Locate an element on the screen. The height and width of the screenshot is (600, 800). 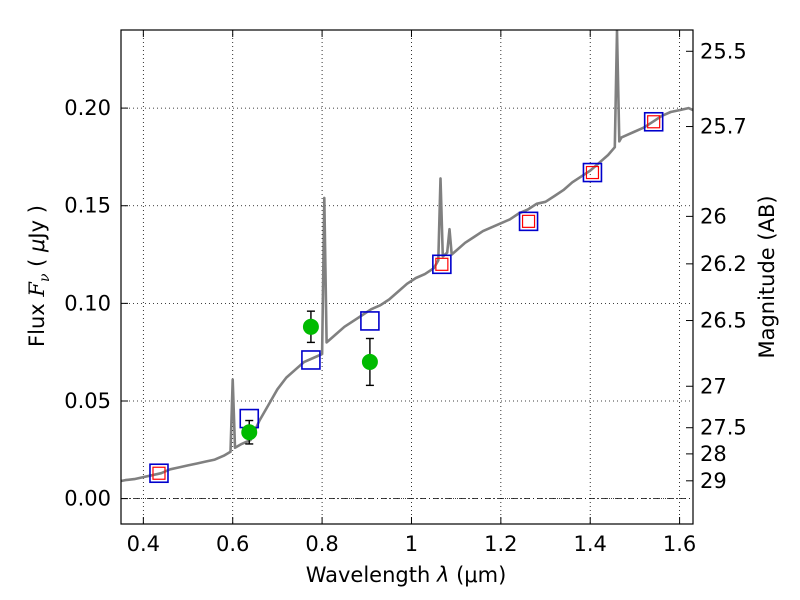
x-tick-label: 1.4 is located at coordinates (590, 544).